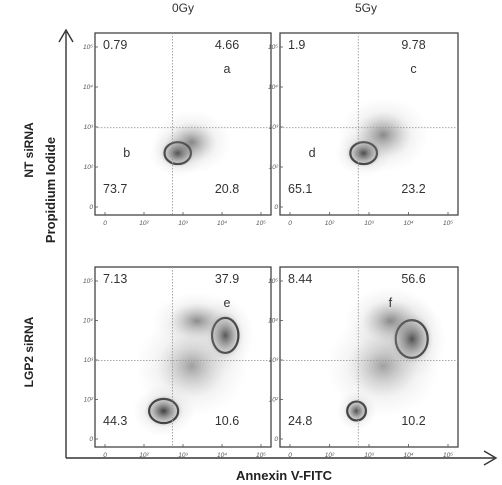  I want to click on panel-letter: e, so click(227, 303).